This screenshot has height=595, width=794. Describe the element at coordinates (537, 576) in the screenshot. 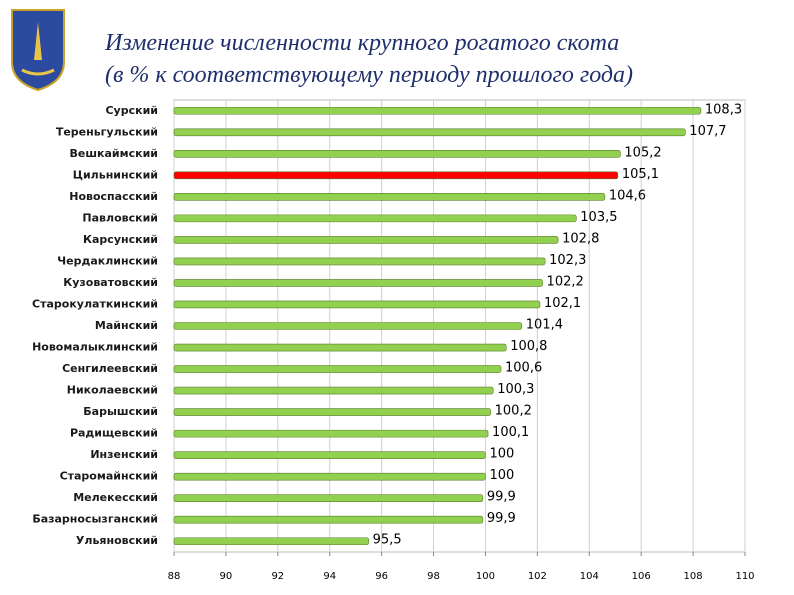

I see `x-tick-label: 102` at that location.